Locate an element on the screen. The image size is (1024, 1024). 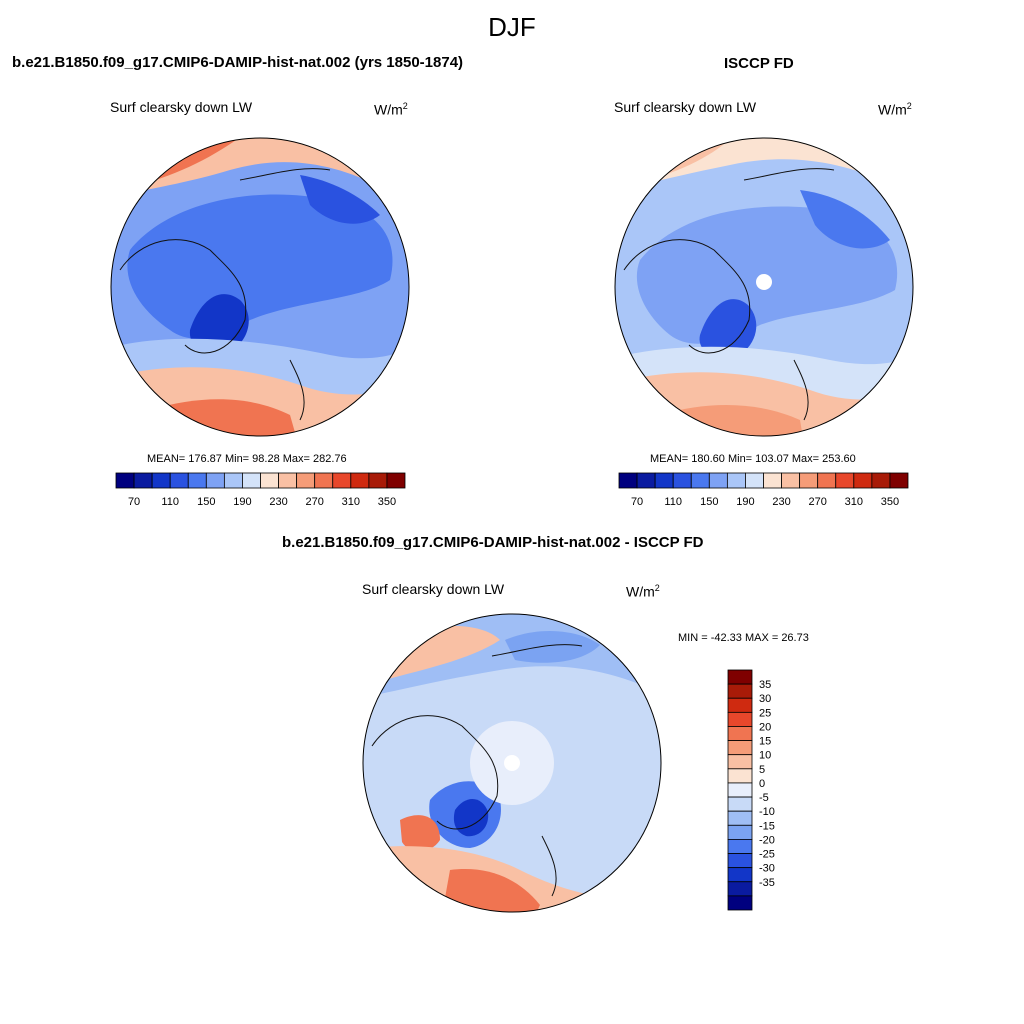
model-colorbar: 70 110 150 190 230 270 310 350 is located at coordinates (260, 490).